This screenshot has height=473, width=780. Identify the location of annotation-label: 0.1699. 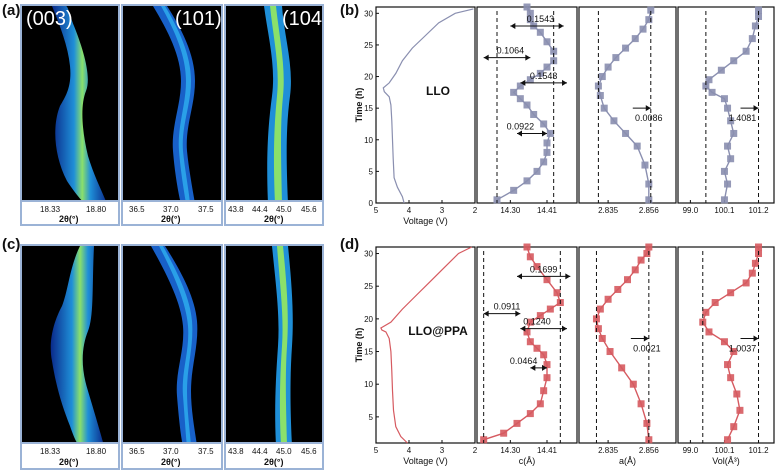
(544, 269).